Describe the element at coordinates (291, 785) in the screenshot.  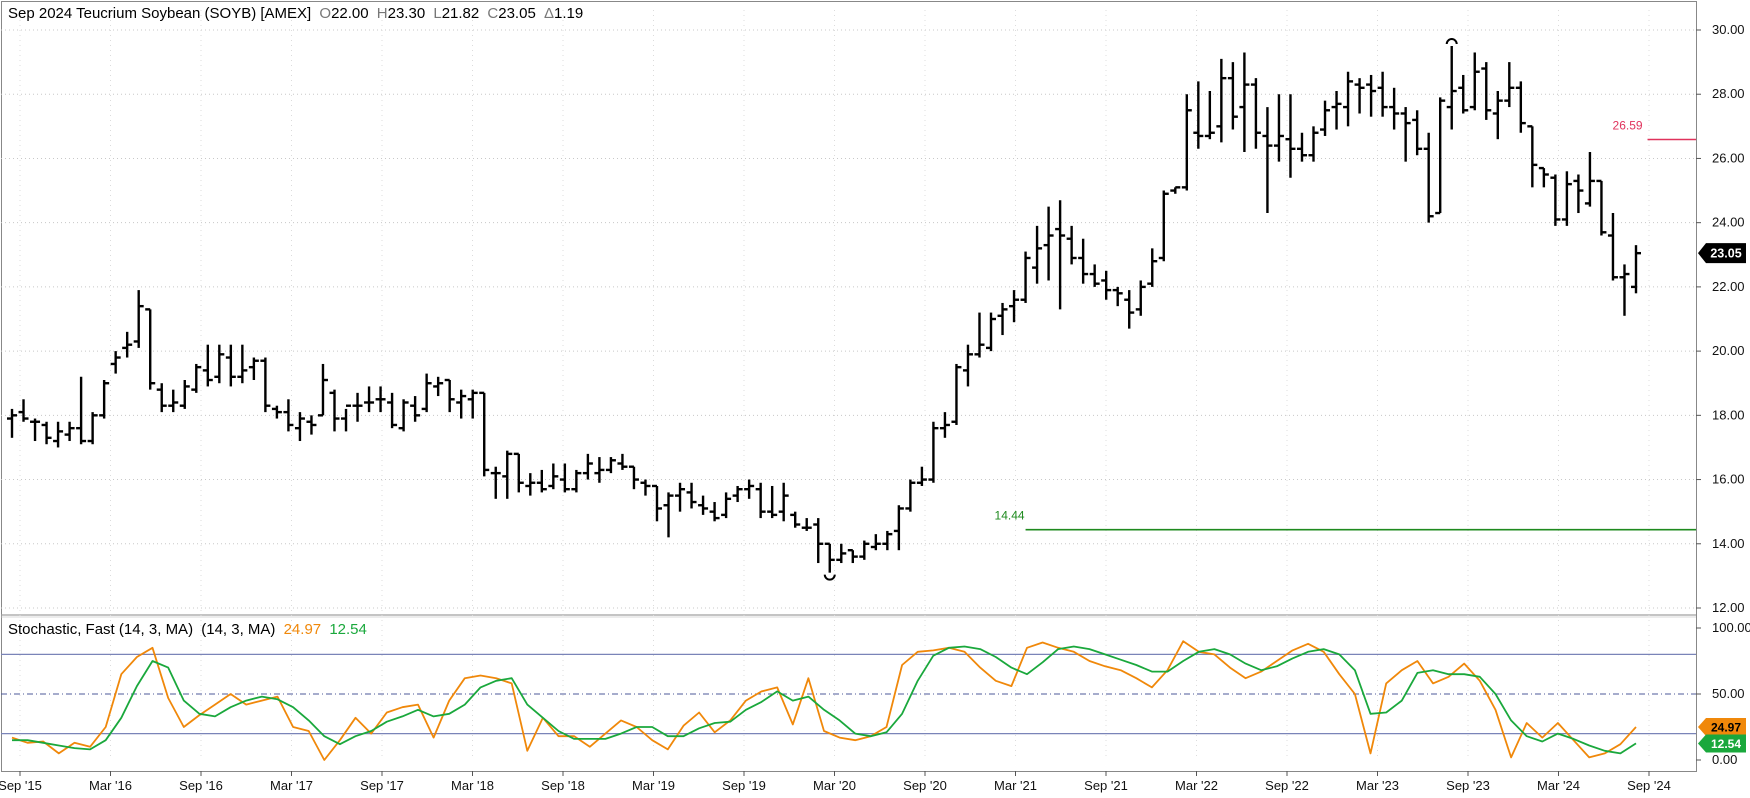
I see `date-tick-label: Mar '17` at that location.